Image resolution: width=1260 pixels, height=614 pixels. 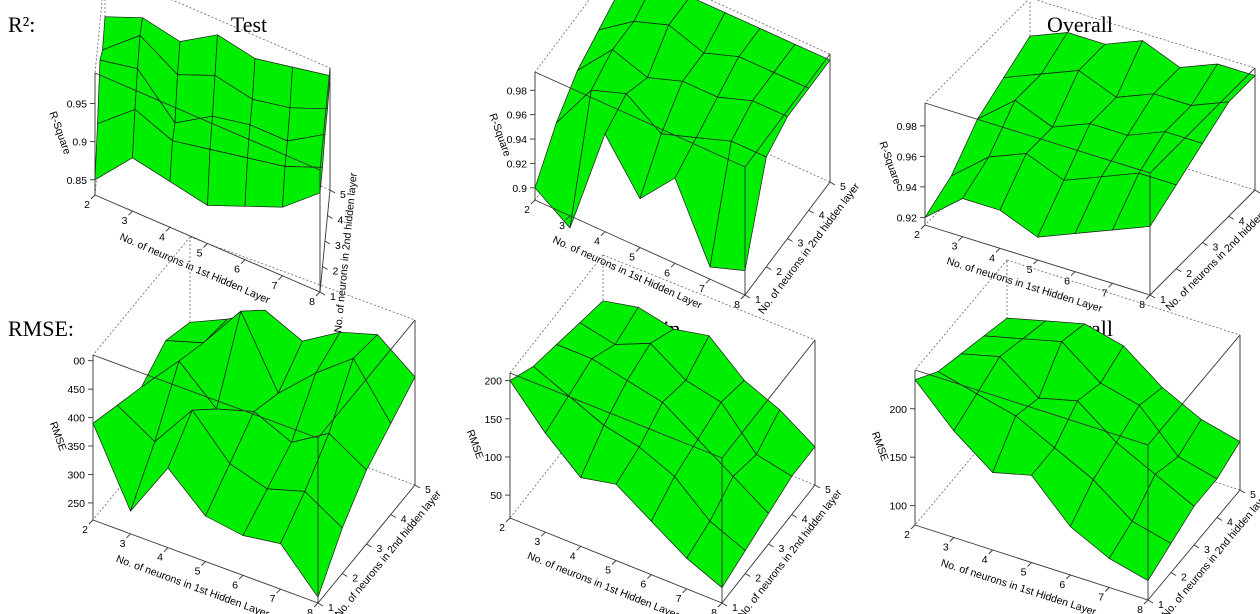 What do you see at coordinates (76, 419) in the screenshot?
I see `z-tick-label: 400` at bounding box center [76, 419].